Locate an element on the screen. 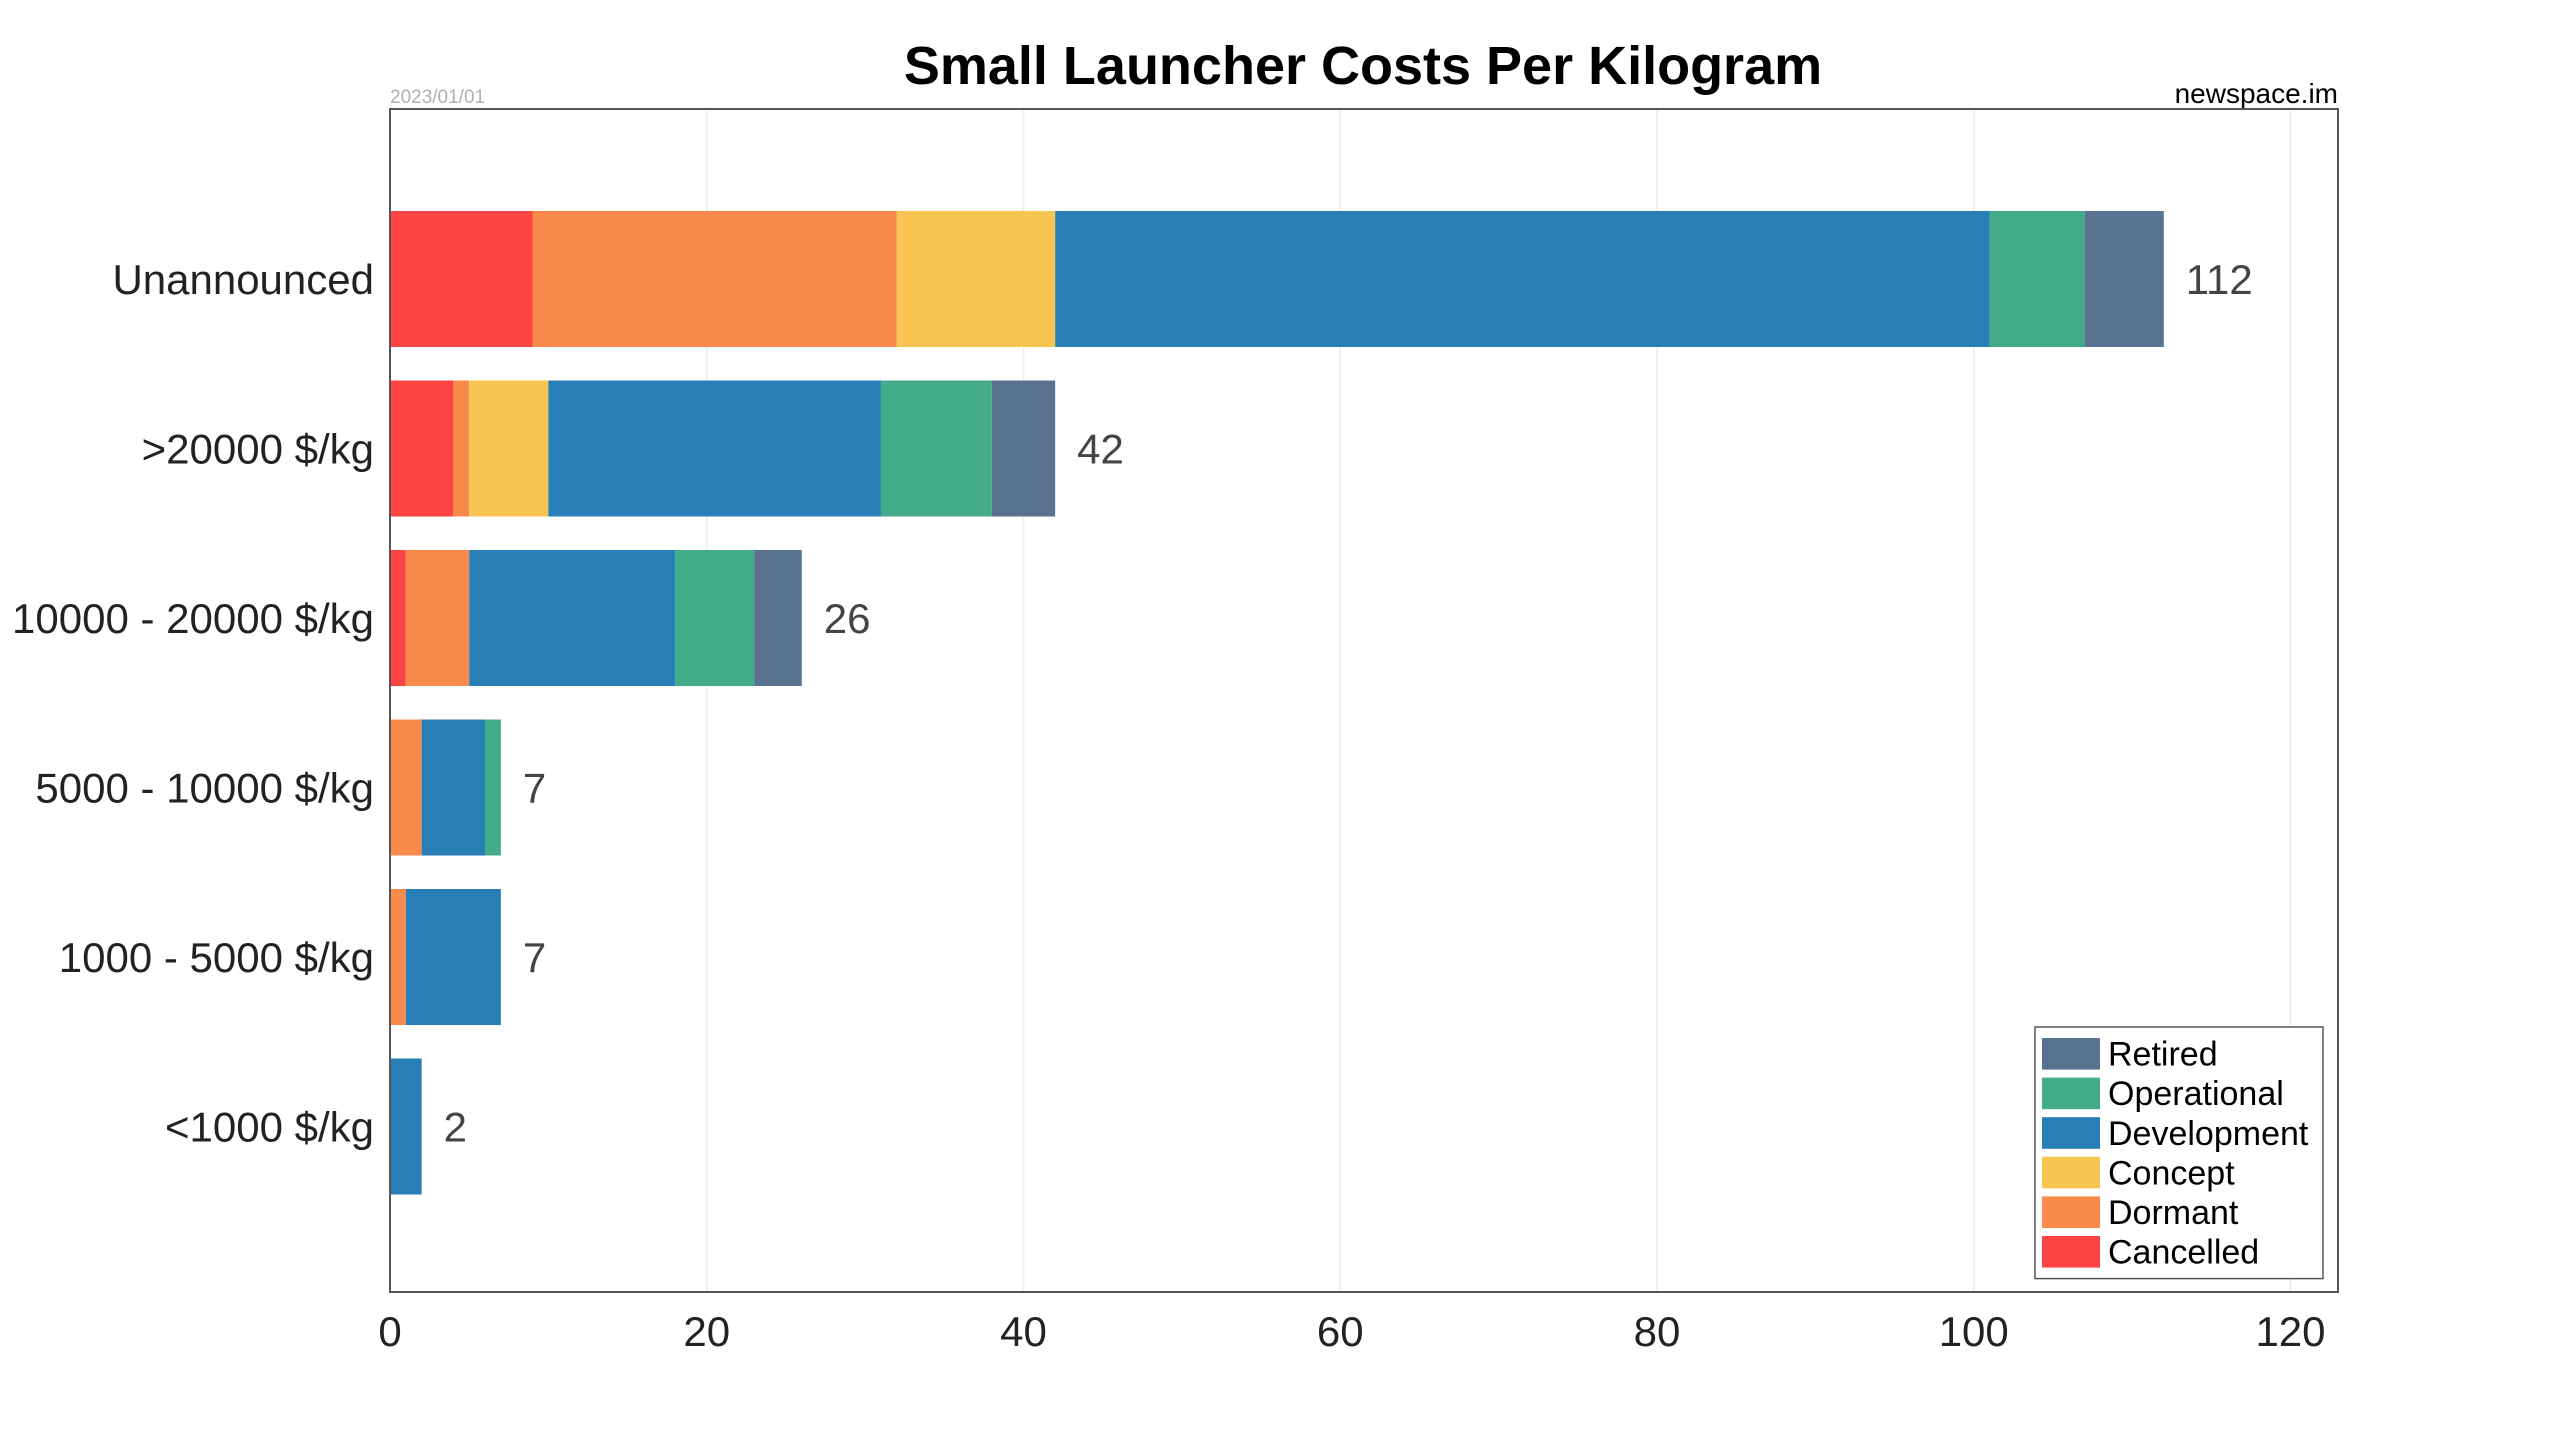  legend-label: Development is located at coordinates (2208, 1134).